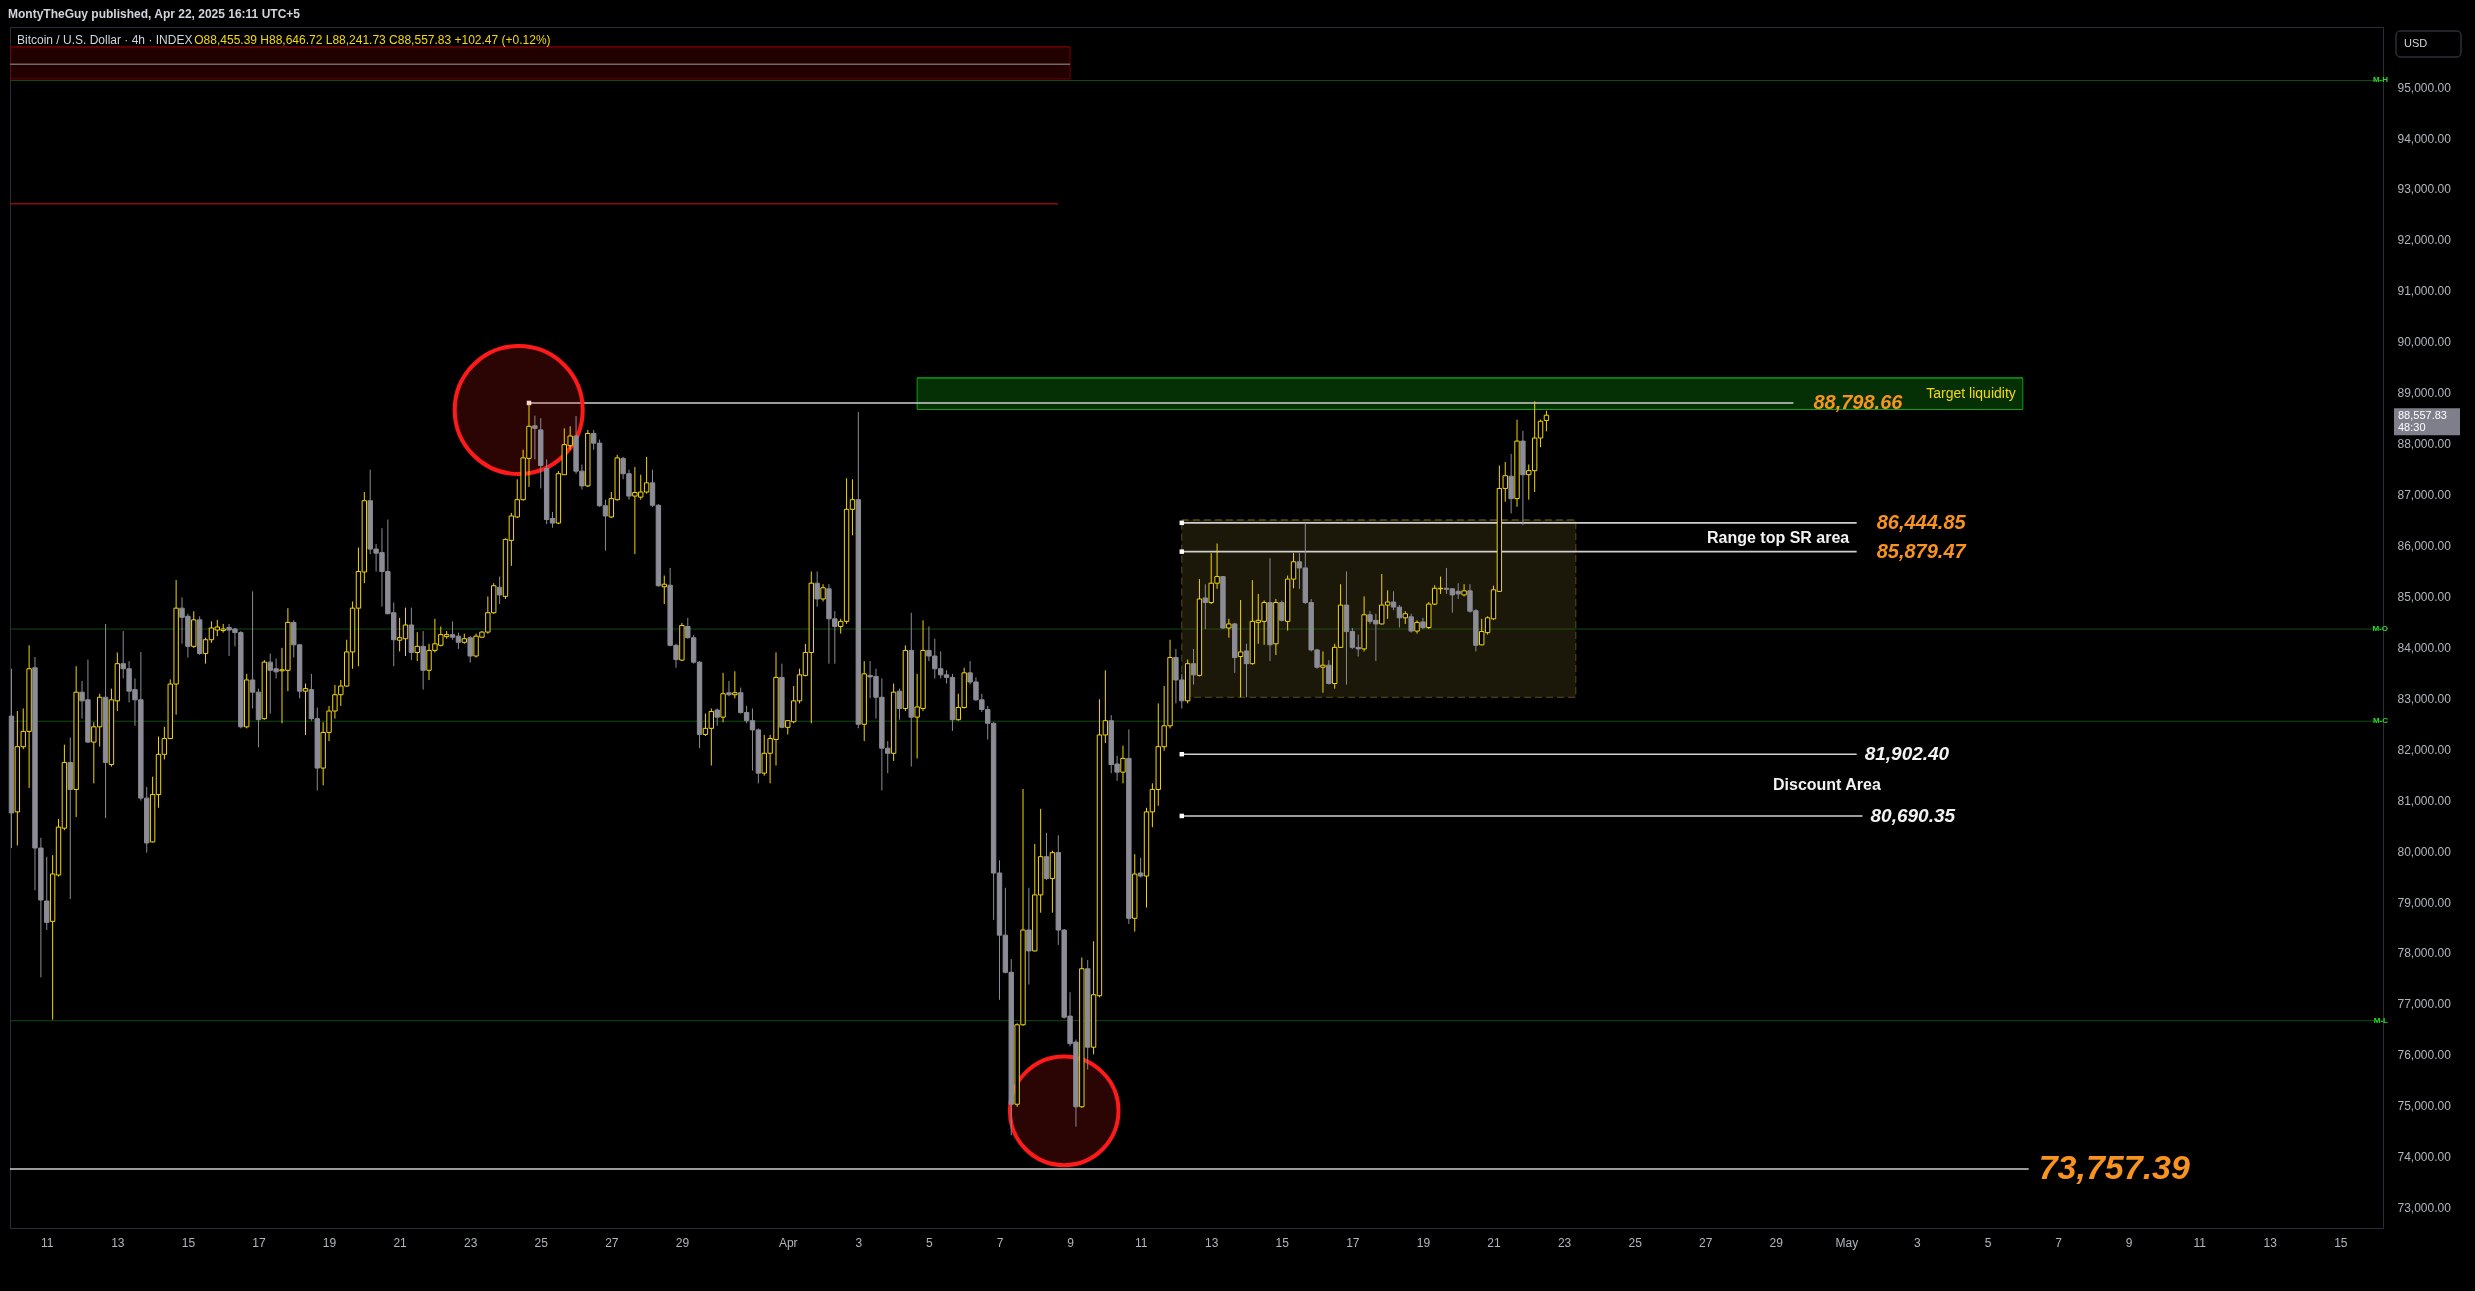 This screenshot has height=1291, width=2475. I want to click on ref-line-label: M-L, so click(2381, 1020).